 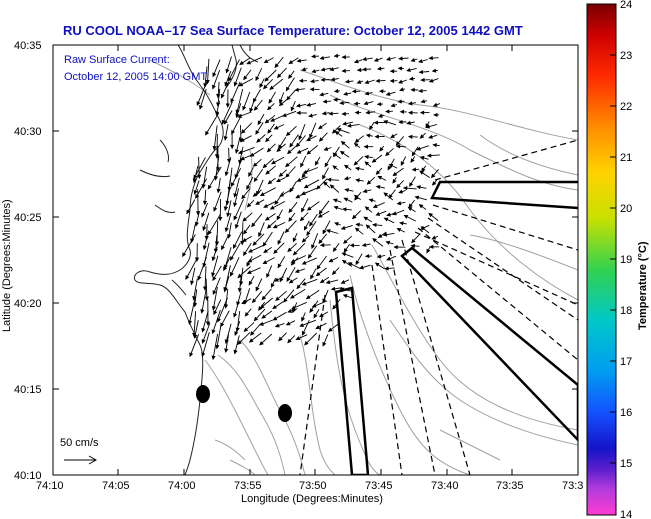 What do you see at coordinates (626, 362) in the screenshot?
I see `colorbar-tick: 17` at bounding box center [626, 362].